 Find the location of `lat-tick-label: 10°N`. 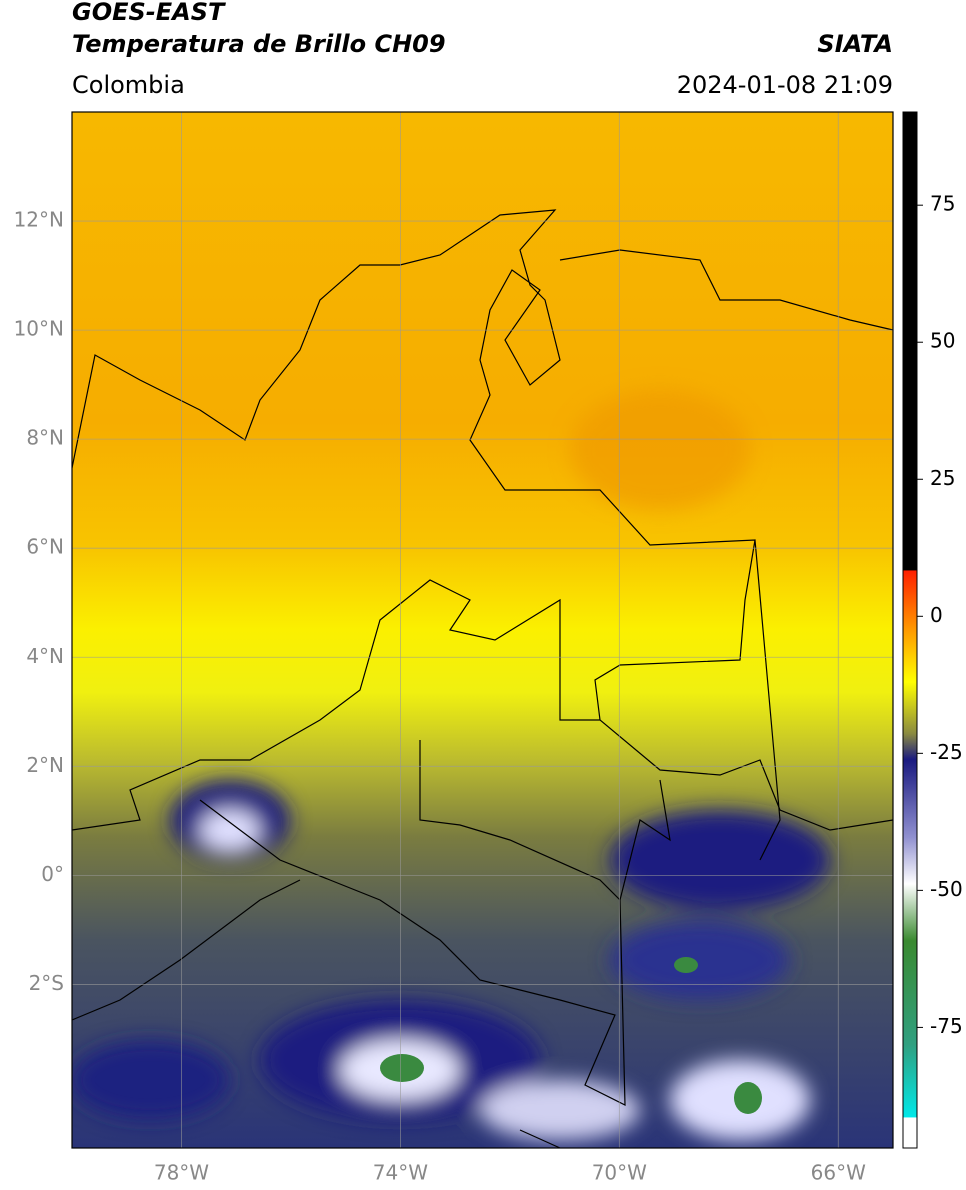

lat-tick-label: 10°N is located at coordinates (39, 329).